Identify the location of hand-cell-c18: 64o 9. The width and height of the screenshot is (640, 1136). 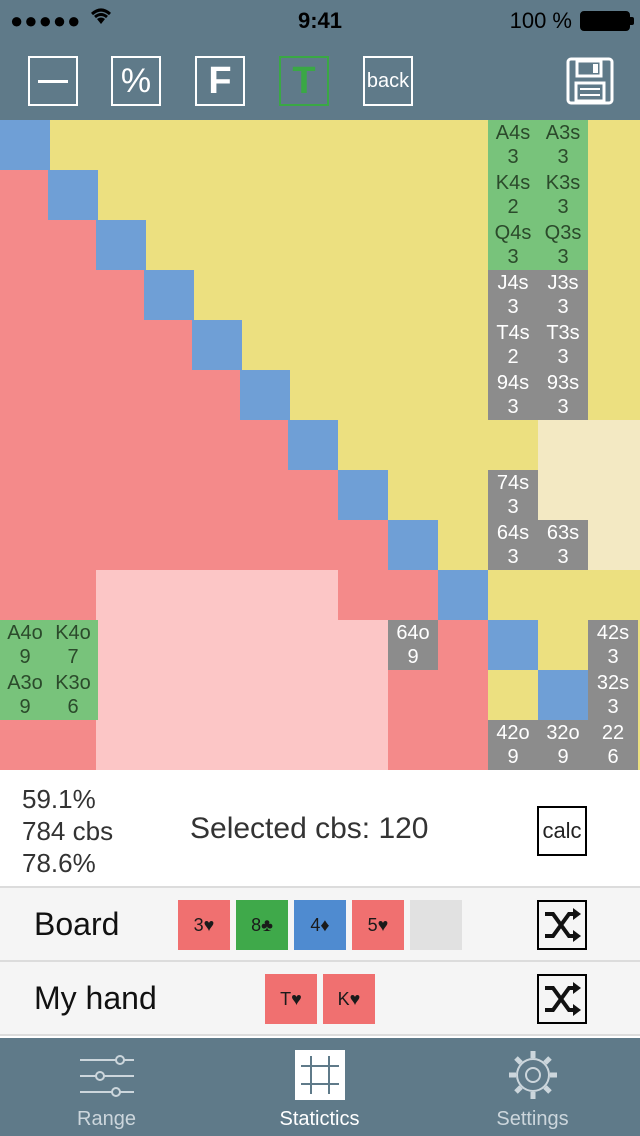
(413, 645).